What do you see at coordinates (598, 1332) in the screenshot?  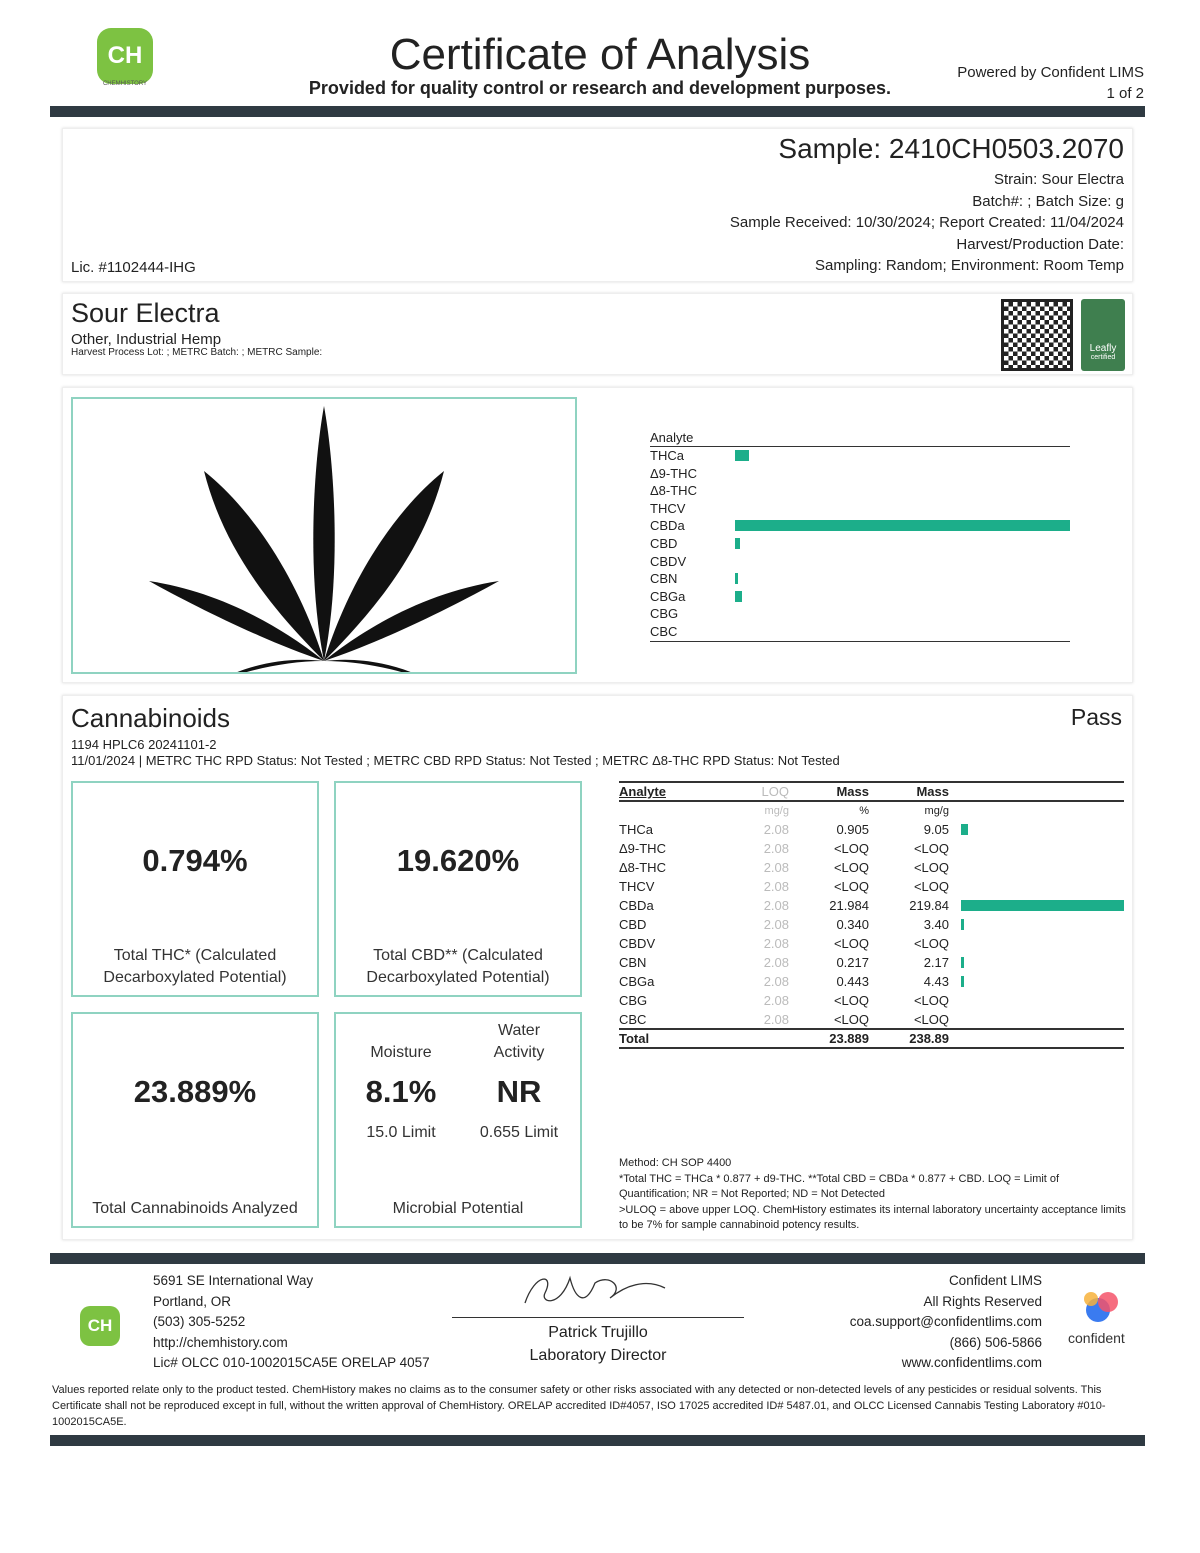 I see `signer-name: Patrick Trujillo` at bounding box center [598, 1332].